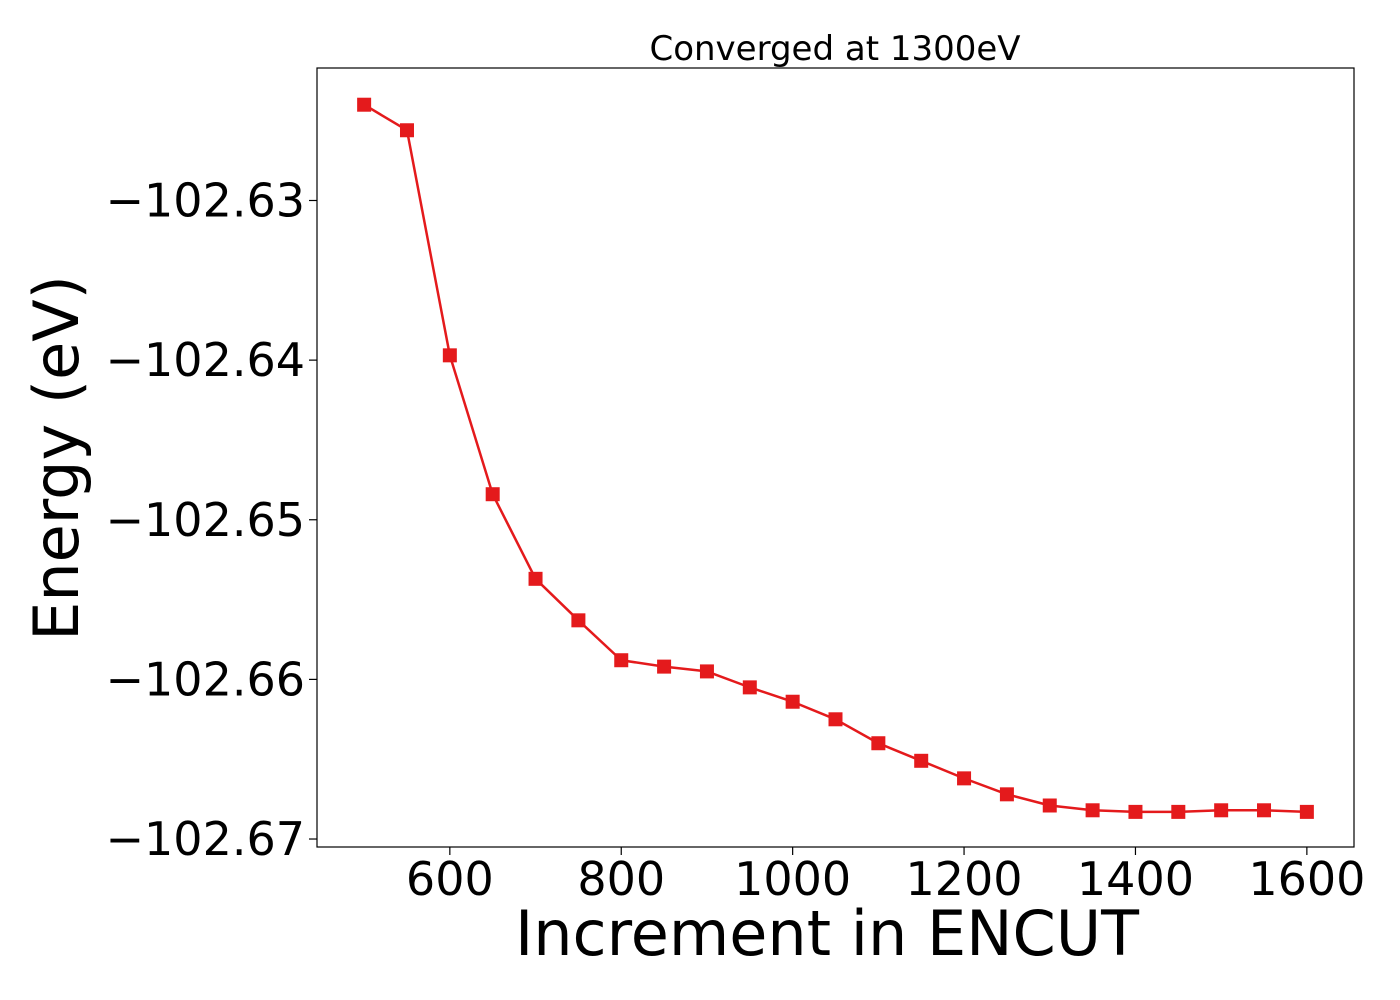 The height and width of the screenshot is (1000, 1400). What do you see at coordinates (450, 879) in the screenshot?
I see `x-tick-label: 600` at bounding box center [450, 879].